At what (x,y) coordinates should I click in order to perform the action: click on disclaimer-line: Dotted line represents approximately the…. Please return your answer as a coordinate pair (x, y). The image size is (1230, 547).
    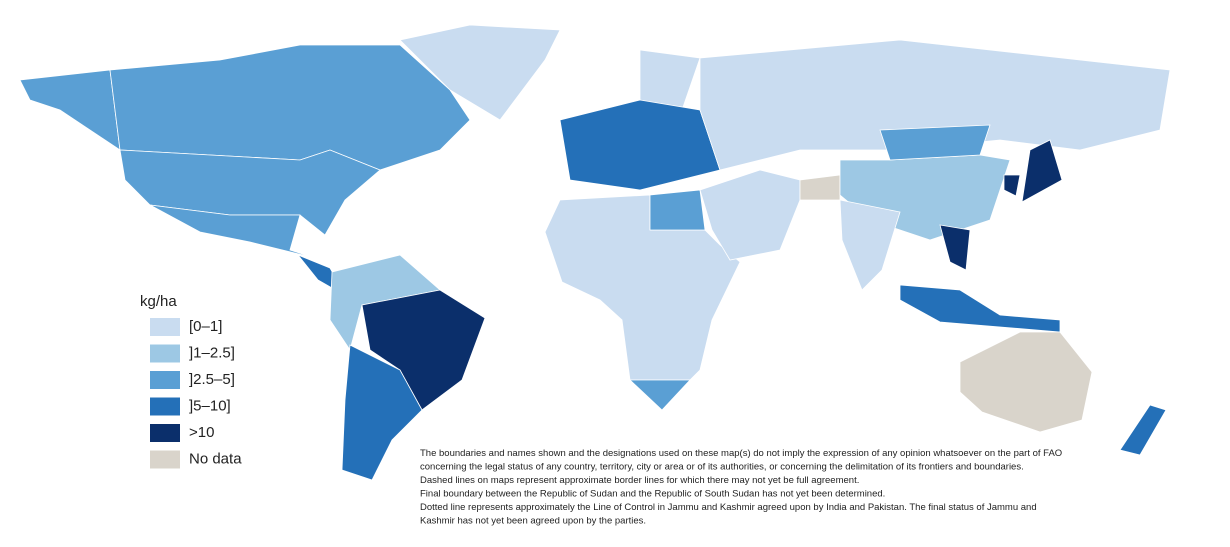
    Looking at the image, I should click on (728, 507).